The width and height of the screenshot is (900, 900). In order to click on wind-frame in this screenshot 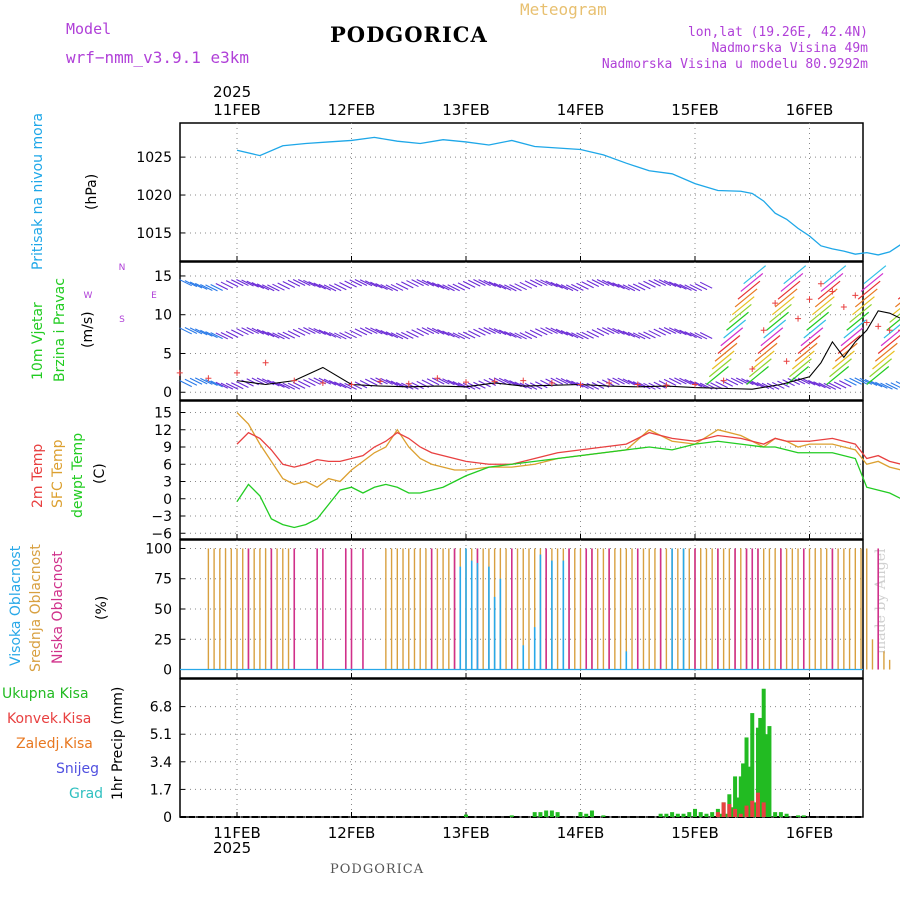, I will do `click(521, 331)`.